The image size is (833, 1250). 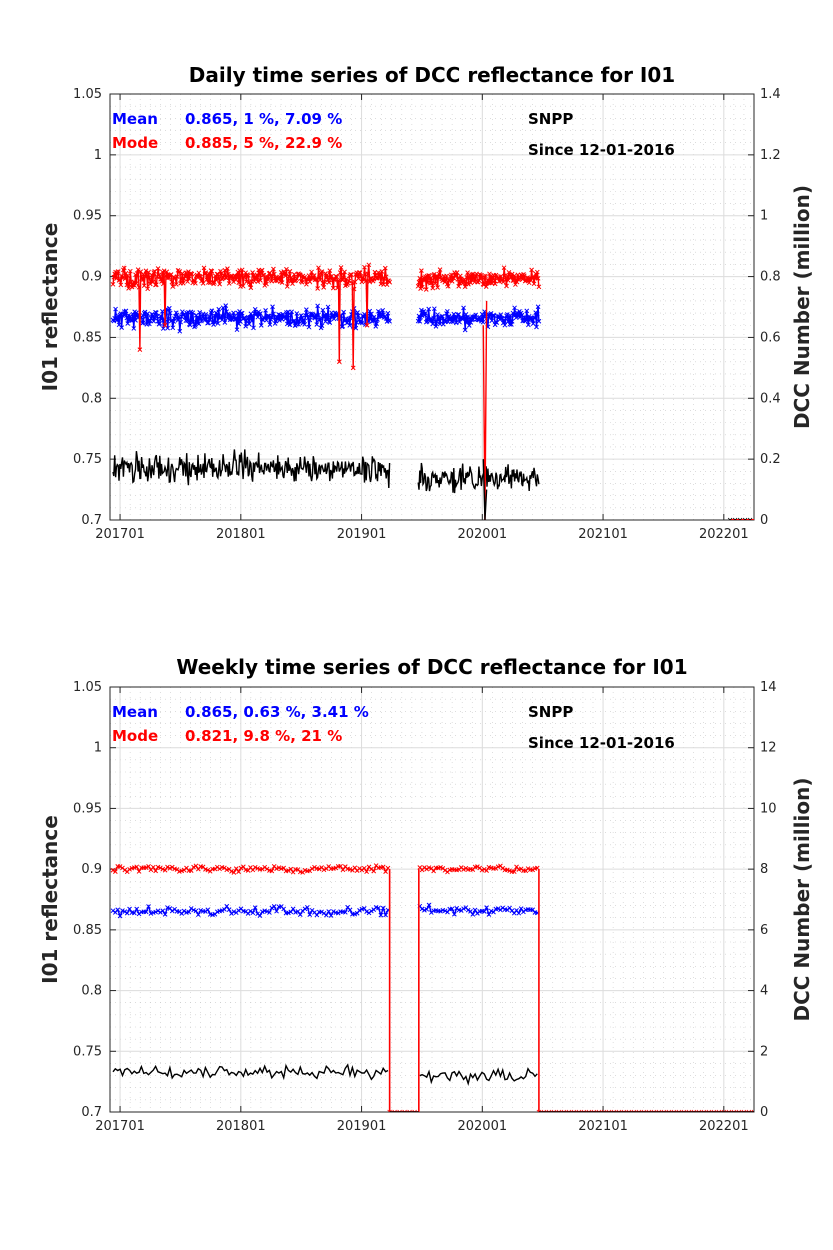 What do you see at coordinates (120, 1126) in the screenshot?
I see `x-tick-label: 201701` at bounding box center [120, 1126].